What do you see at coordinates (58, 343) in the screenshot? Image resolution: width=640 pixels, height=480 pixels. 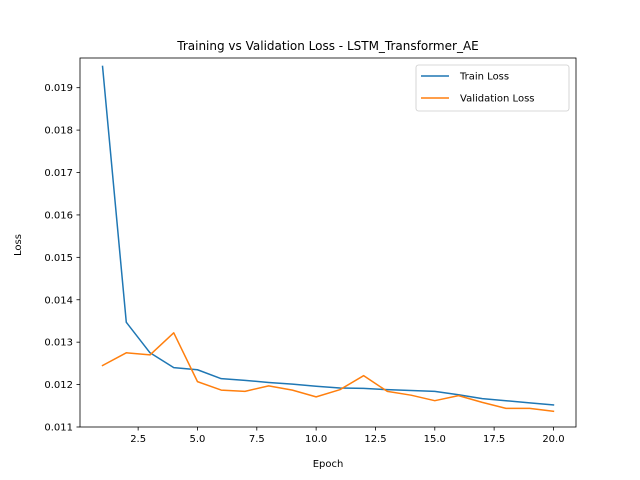 I see `y-tick-label: 0.013` at bounding box center [58, 343].